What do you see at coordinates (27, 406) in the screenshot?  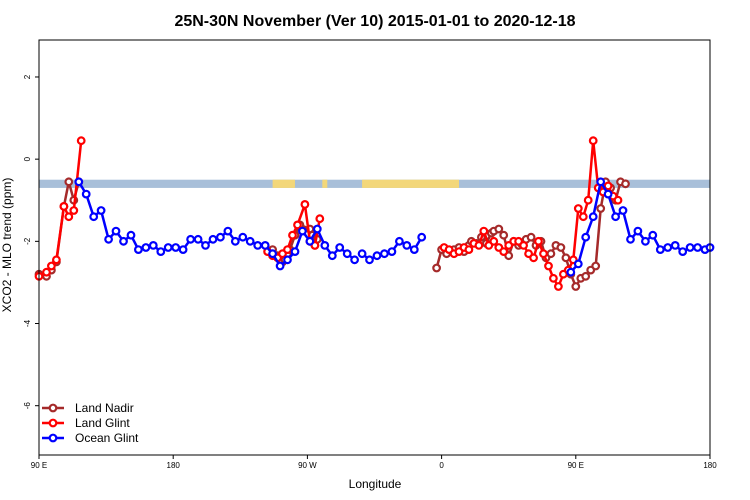 I see `y-tick-label: -6` at bounding box center [27, 406].